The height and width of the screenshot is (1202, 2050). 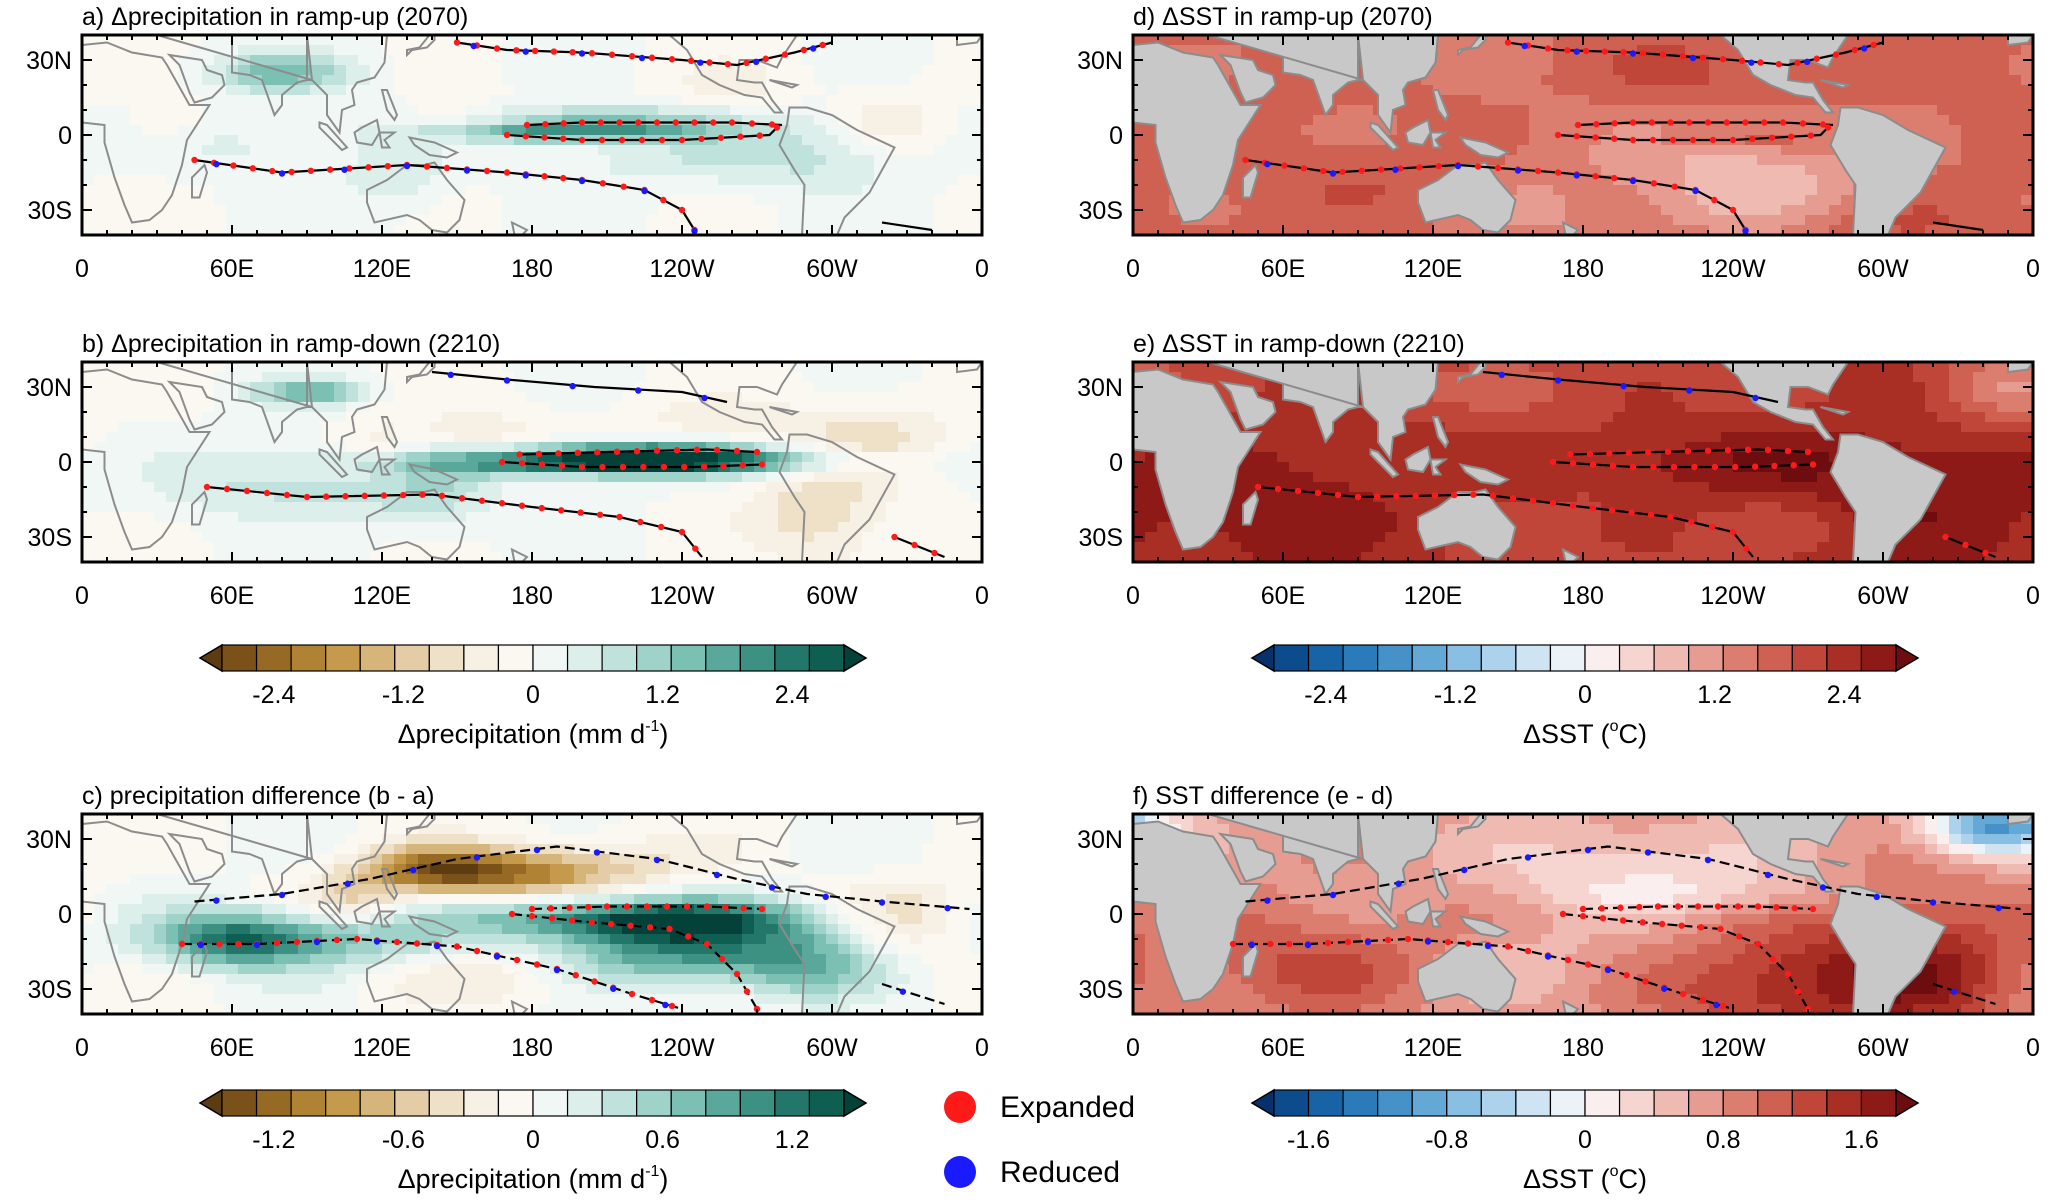 I want to click on x-tick-label: 120E, so click(x=1433, y=596).